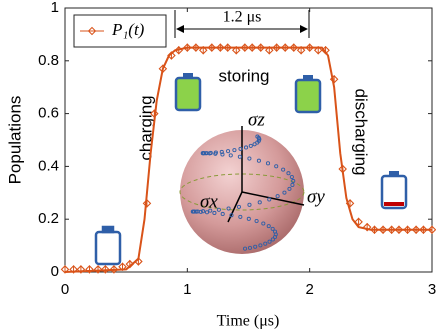 The width and height of the screenshot is (436, 336). Describe the element at coordinates (48, 218) in the screenshot. I see `y-tick-label: 0.2` at that location.